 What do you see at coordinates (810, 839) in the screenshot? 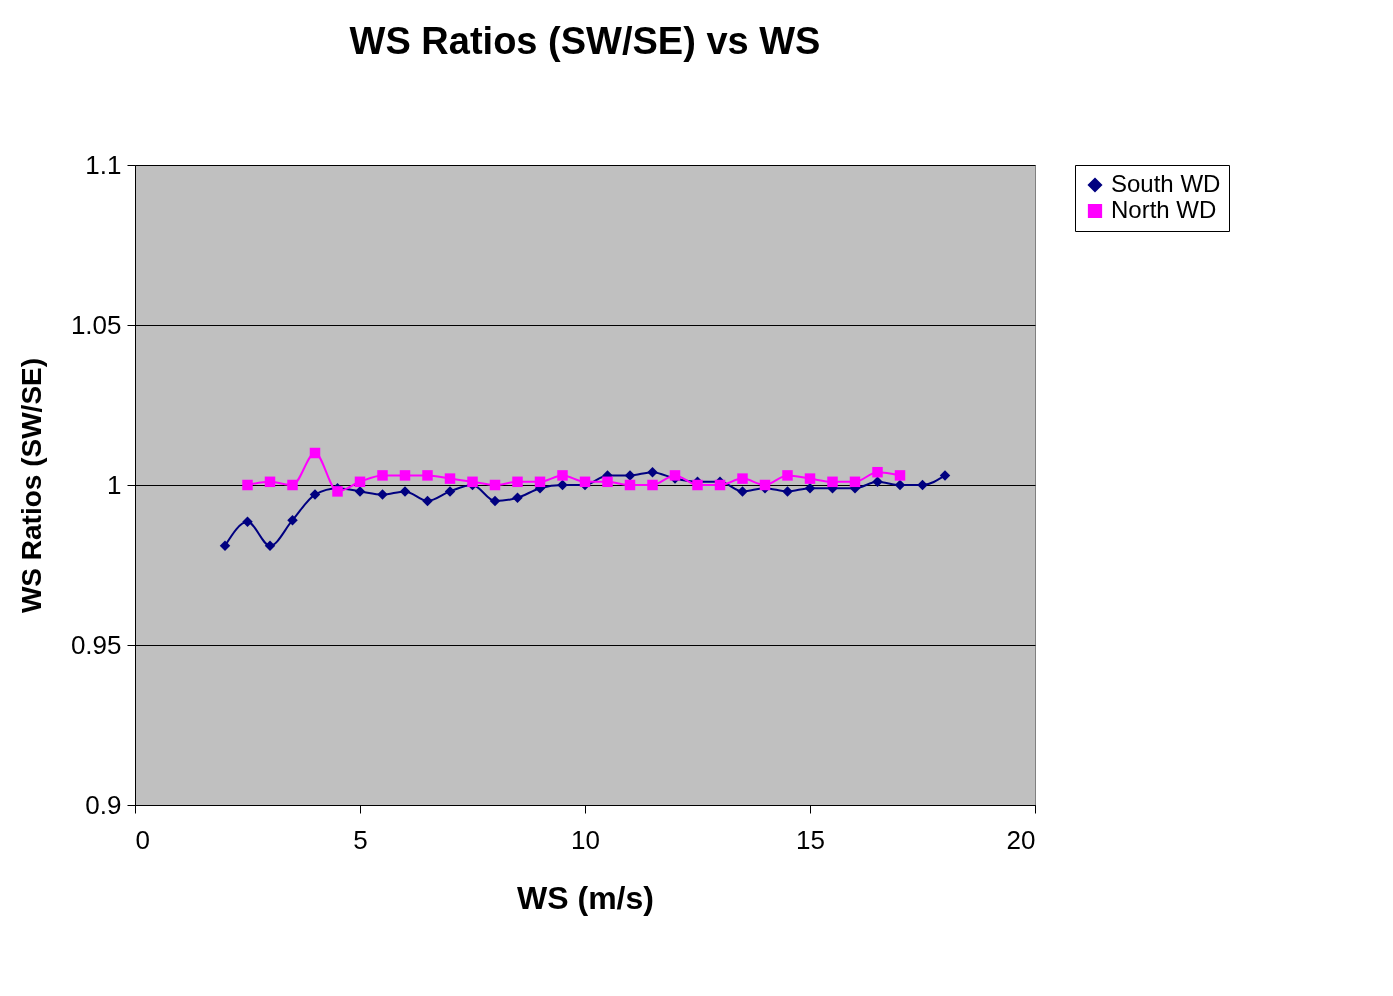
I see `x-tick-label: 15` at bounding box center [810, 839].